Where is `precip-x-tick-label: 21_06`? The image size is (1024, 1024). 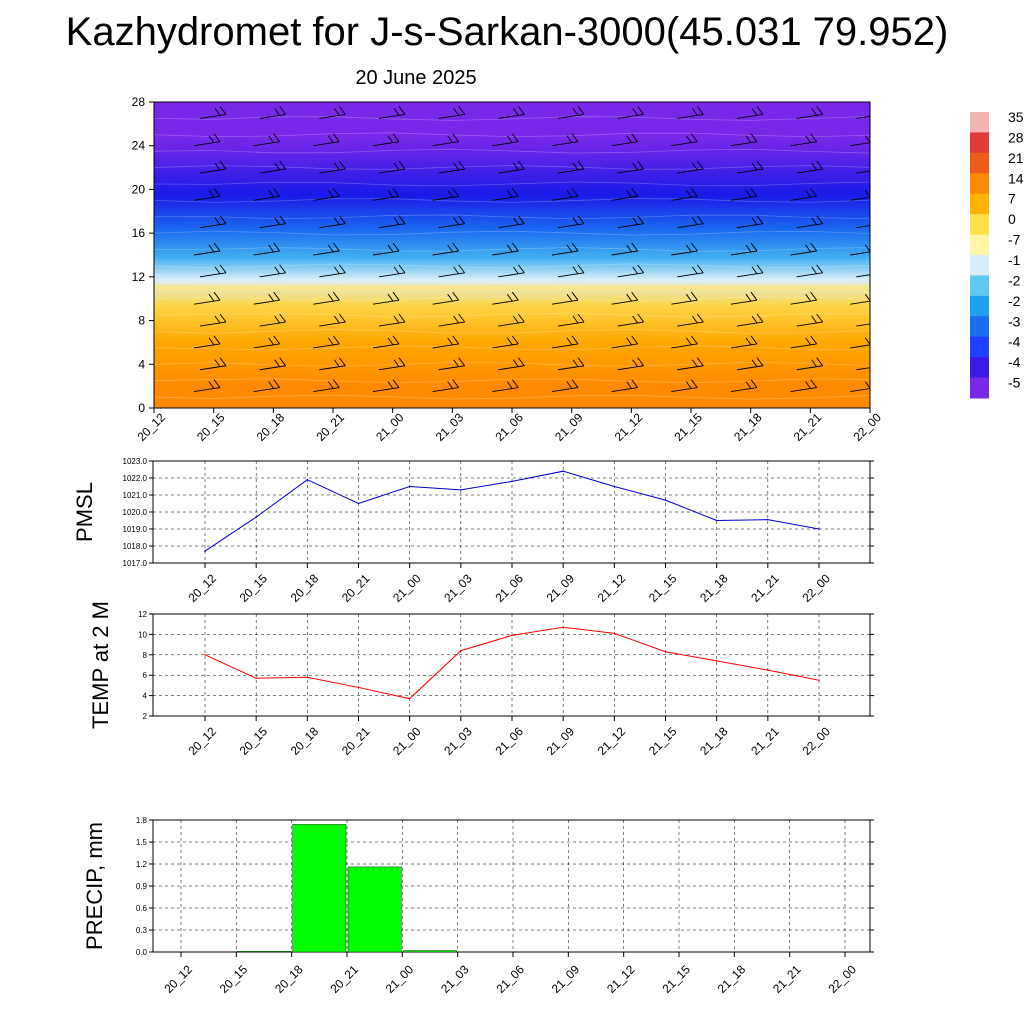
precip-x-tick-label: 21_06 is located at coordinates (510, 979).